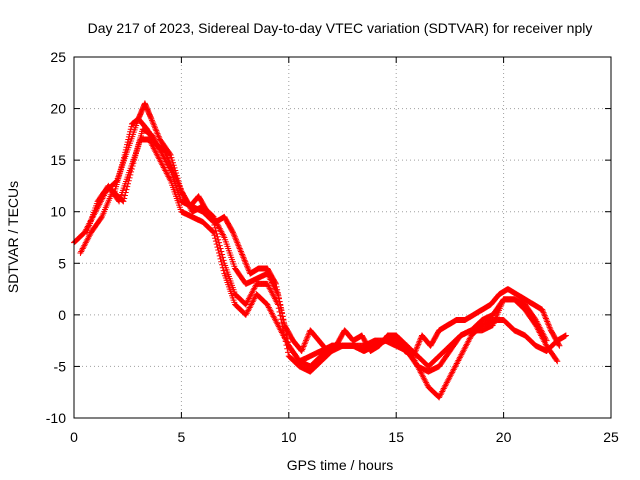  Describe the element at coordinates (182, 437) in the screenshot. I see `x-tick-label: 5` at that location.